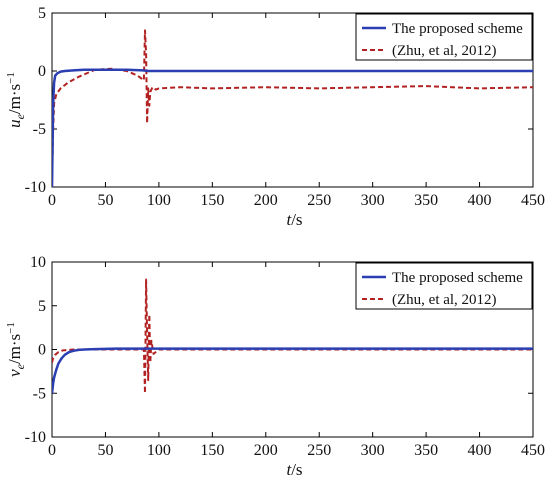 The width and height of the screenshot is (550, 487). Describe the element at coordinates (16, 349) in the screenshot. I see `y-axis-label: ve/m·s−1` at that location.